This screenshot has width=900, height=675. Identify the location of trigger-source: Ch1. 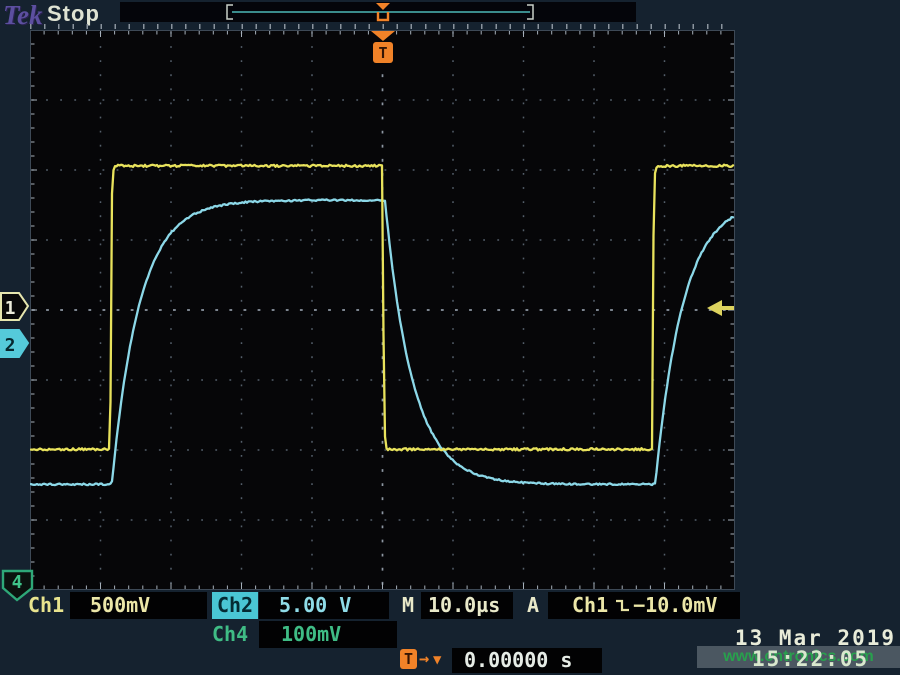
(590, 605).